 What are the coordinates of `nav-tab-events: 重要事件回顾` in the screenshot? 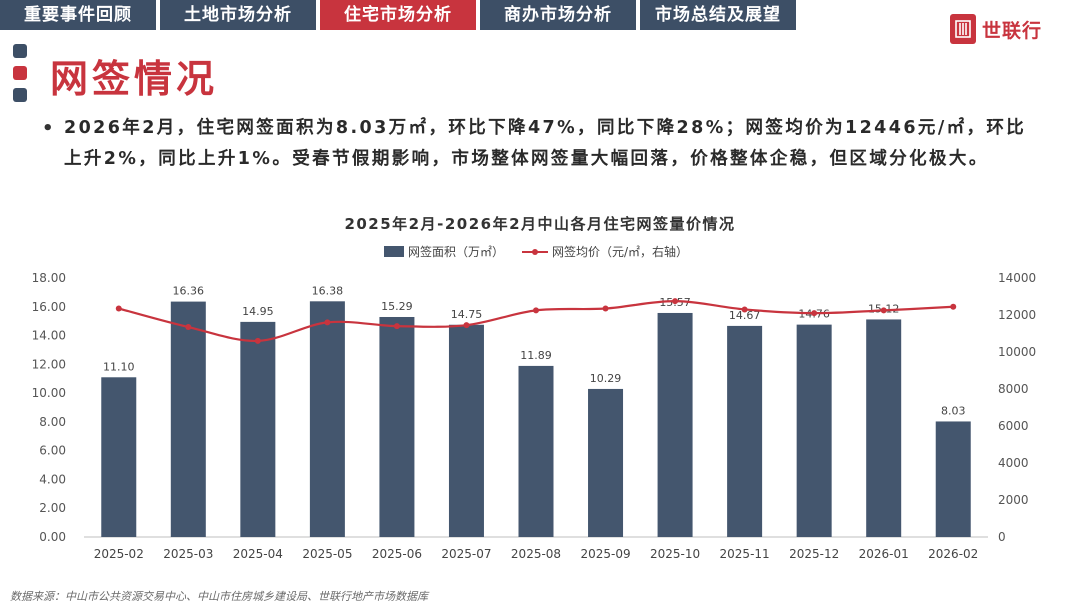 It's located at (78, 15).